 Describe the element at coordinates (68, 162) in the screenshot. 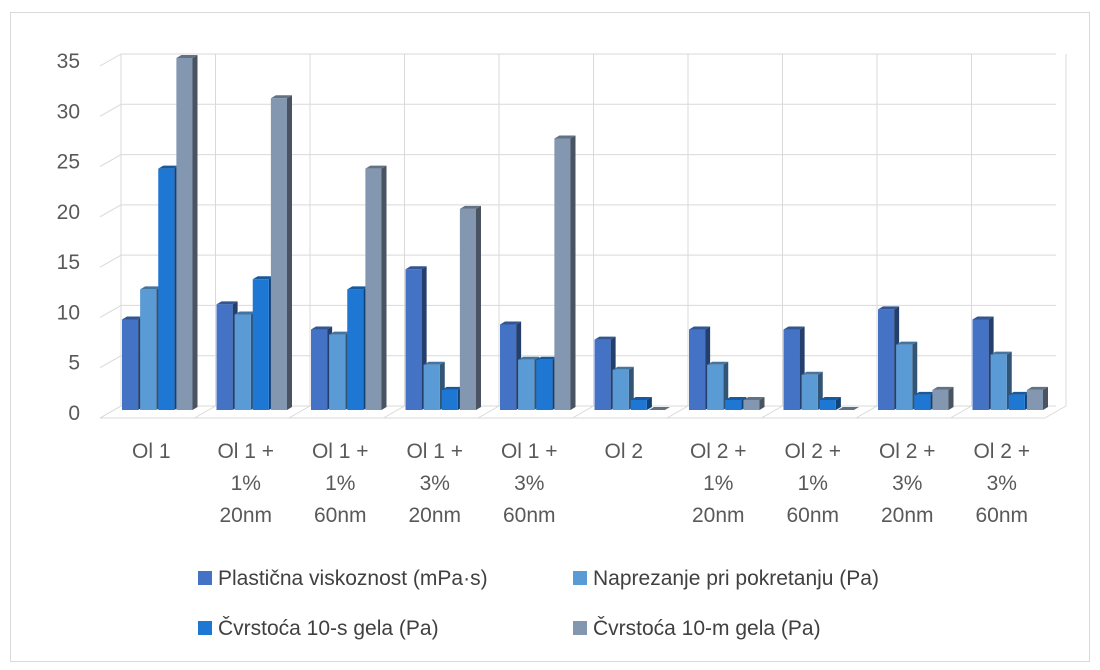

I see `y-tick-label: 25` at that location.